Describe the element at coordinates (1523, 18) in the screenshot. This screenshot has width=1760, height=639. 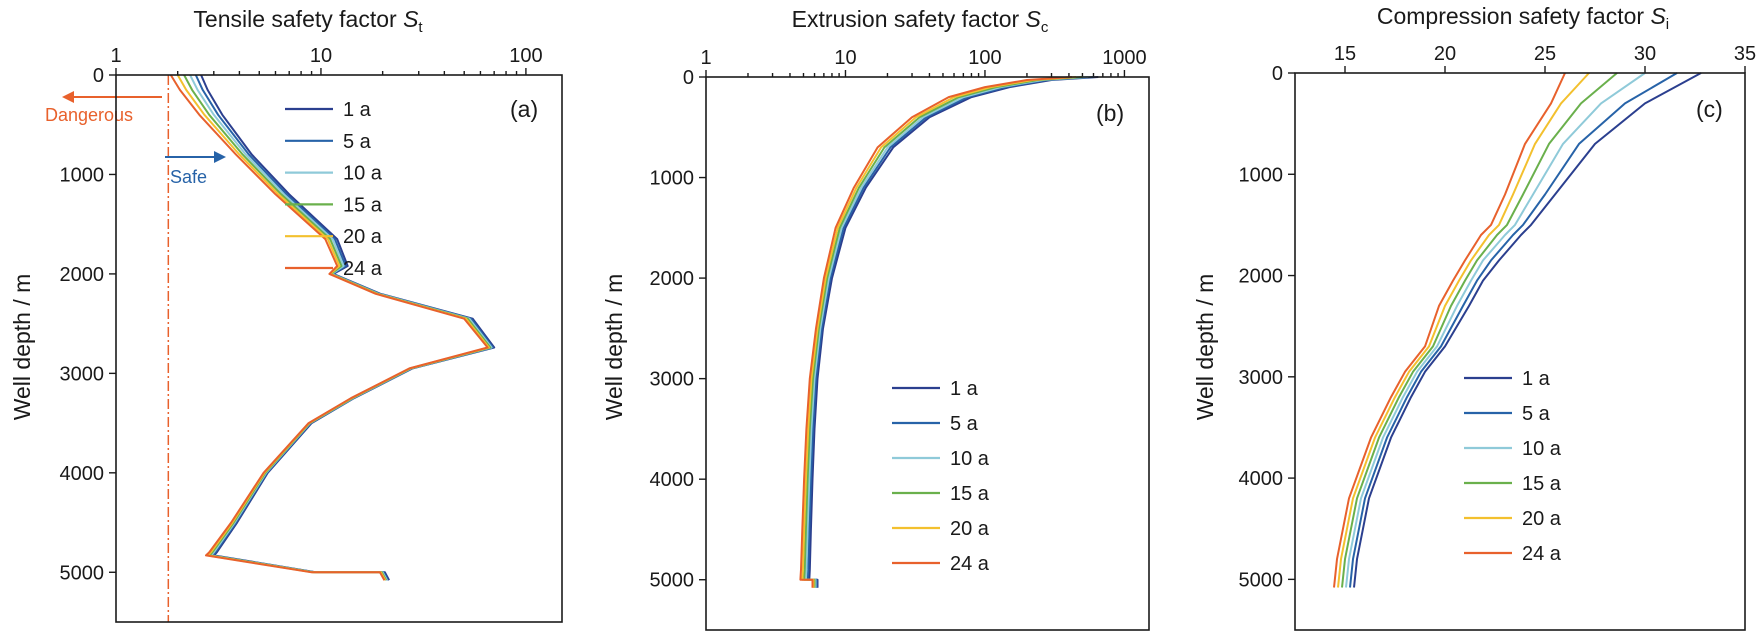
I see `panel-c-title: Compression safety factor Si` at that location.